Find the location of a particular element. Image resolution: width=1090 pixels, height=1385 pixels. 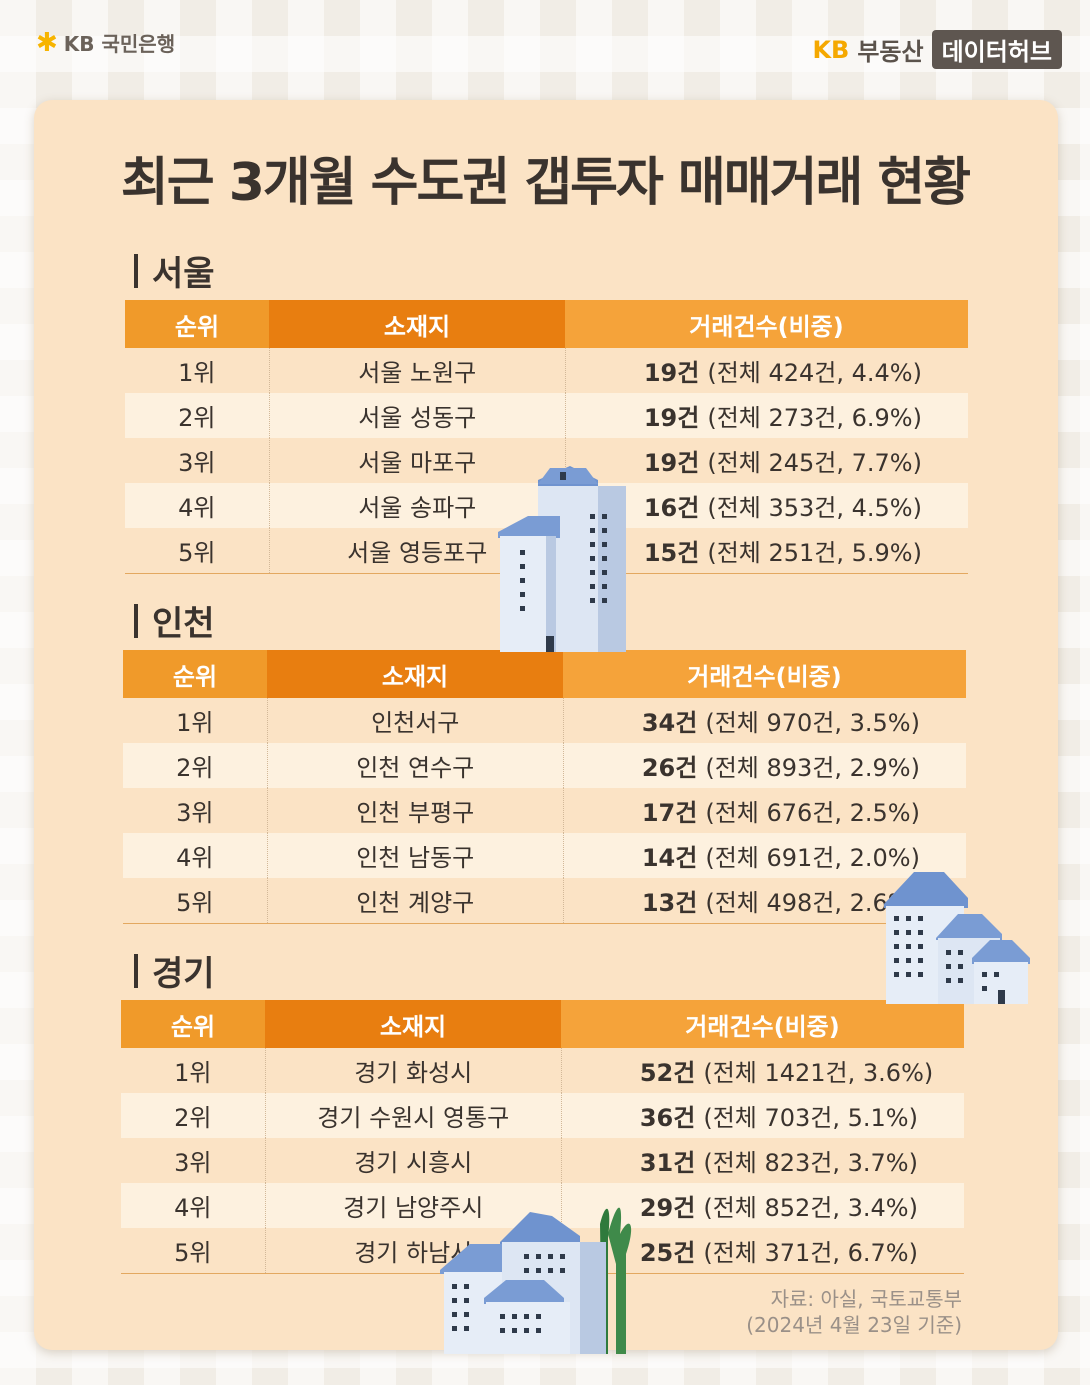

section-label-seoul: 서울 is located at coordinates (174, 270).